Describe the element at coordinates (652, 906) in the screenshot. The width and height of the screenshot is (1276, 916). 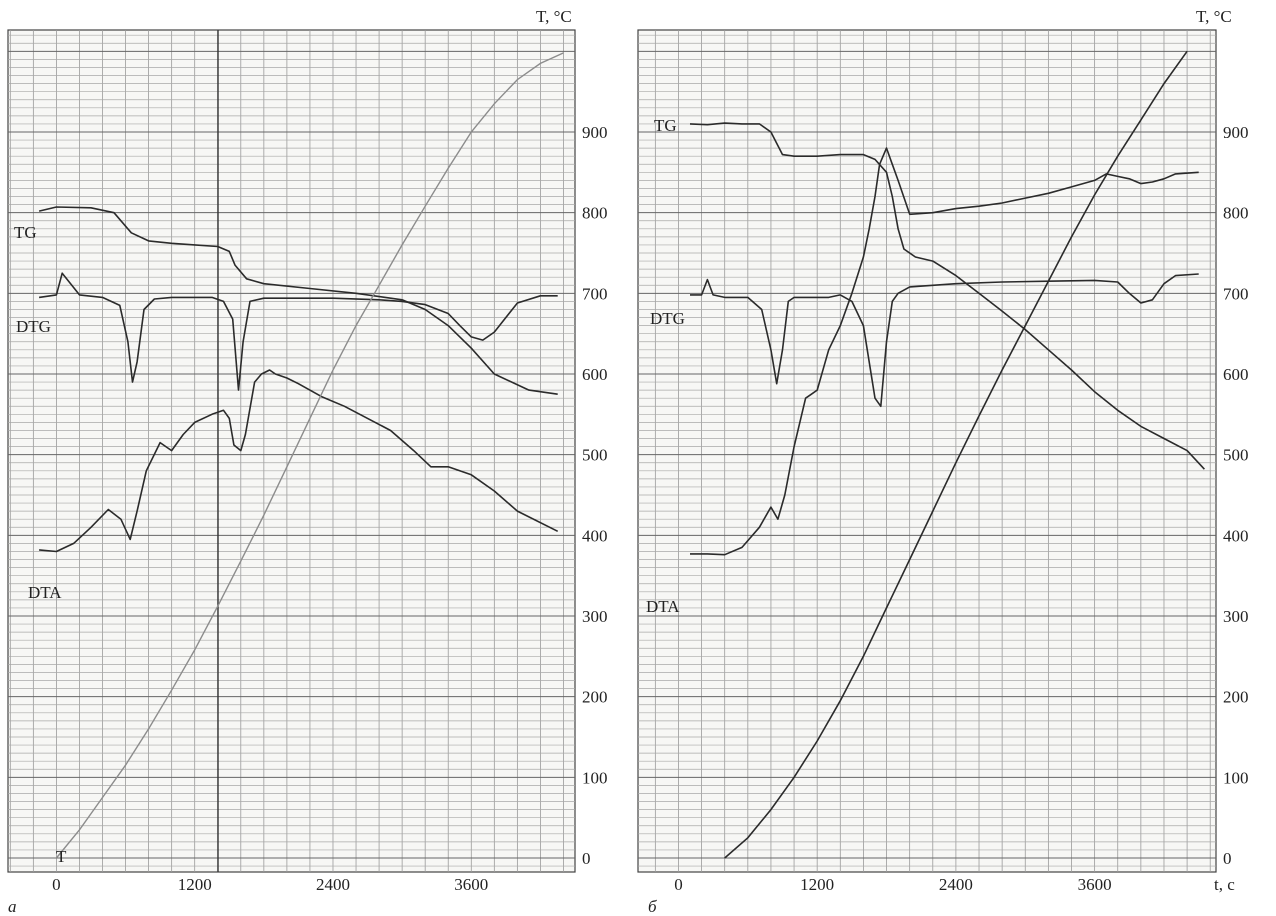
I see `panel-label: б` at that location.